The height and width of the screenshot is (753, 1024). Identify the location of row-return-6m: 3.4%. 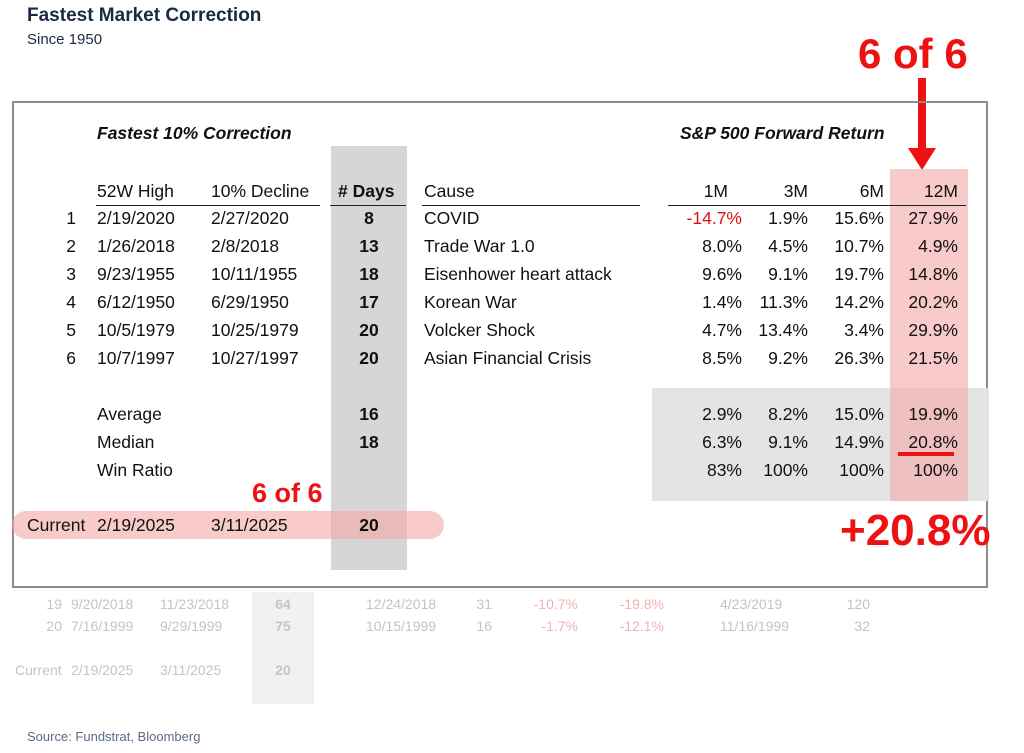
(864, 330).